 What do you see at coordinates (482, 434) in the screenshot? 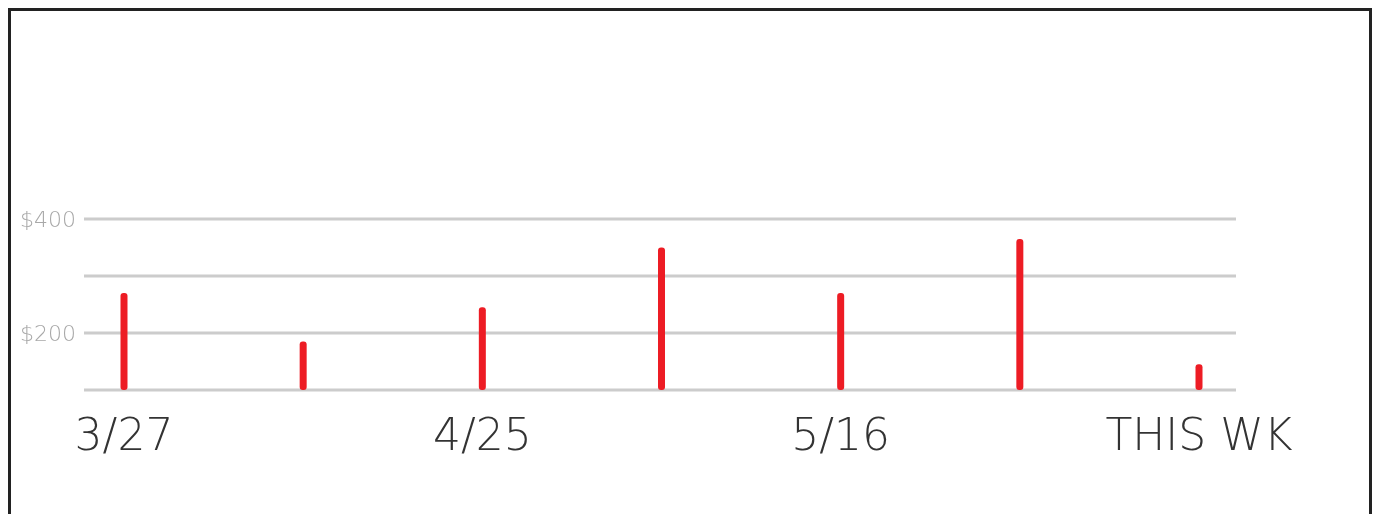
I see `x-tick-label: 4/25` at bounding box center [482, 434].